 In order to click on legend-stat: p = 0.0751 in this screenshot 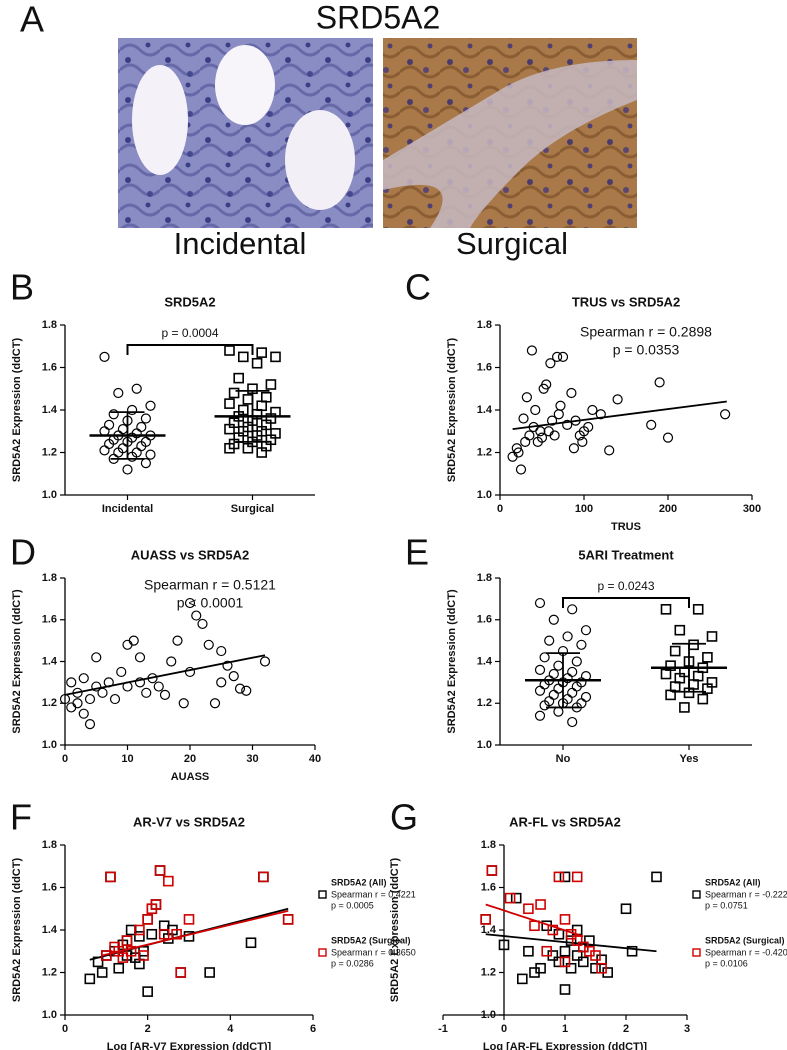, I will do `click(726, 905)`.